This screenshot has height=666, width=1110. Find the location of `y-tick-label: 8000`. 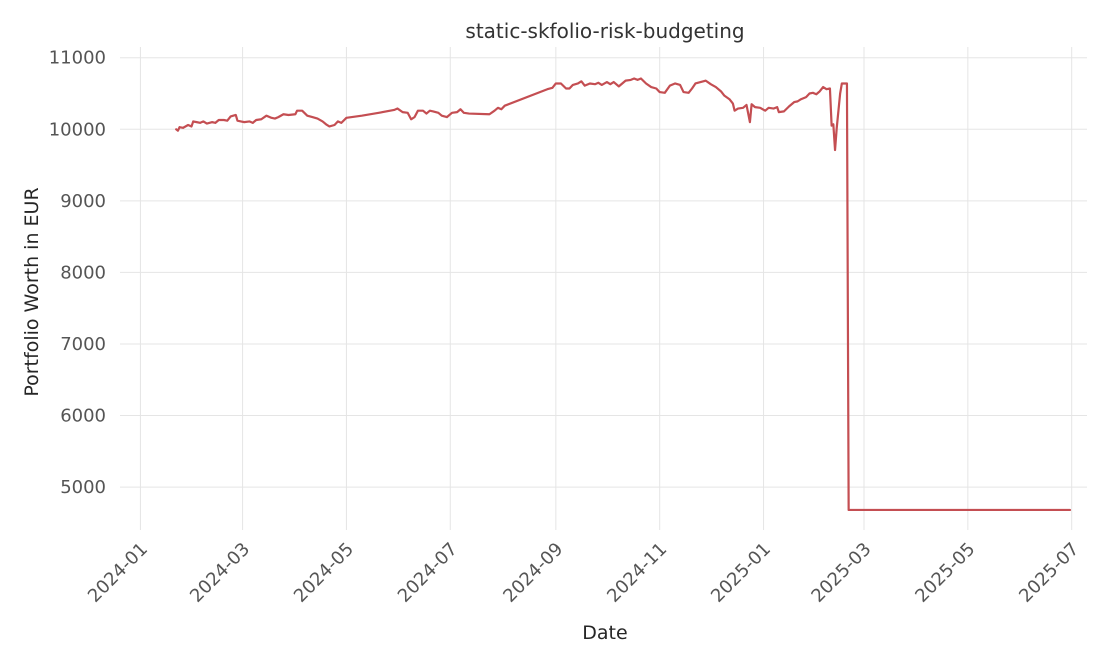

y-tick-label: 8000 is located at coordinates (83, 272).